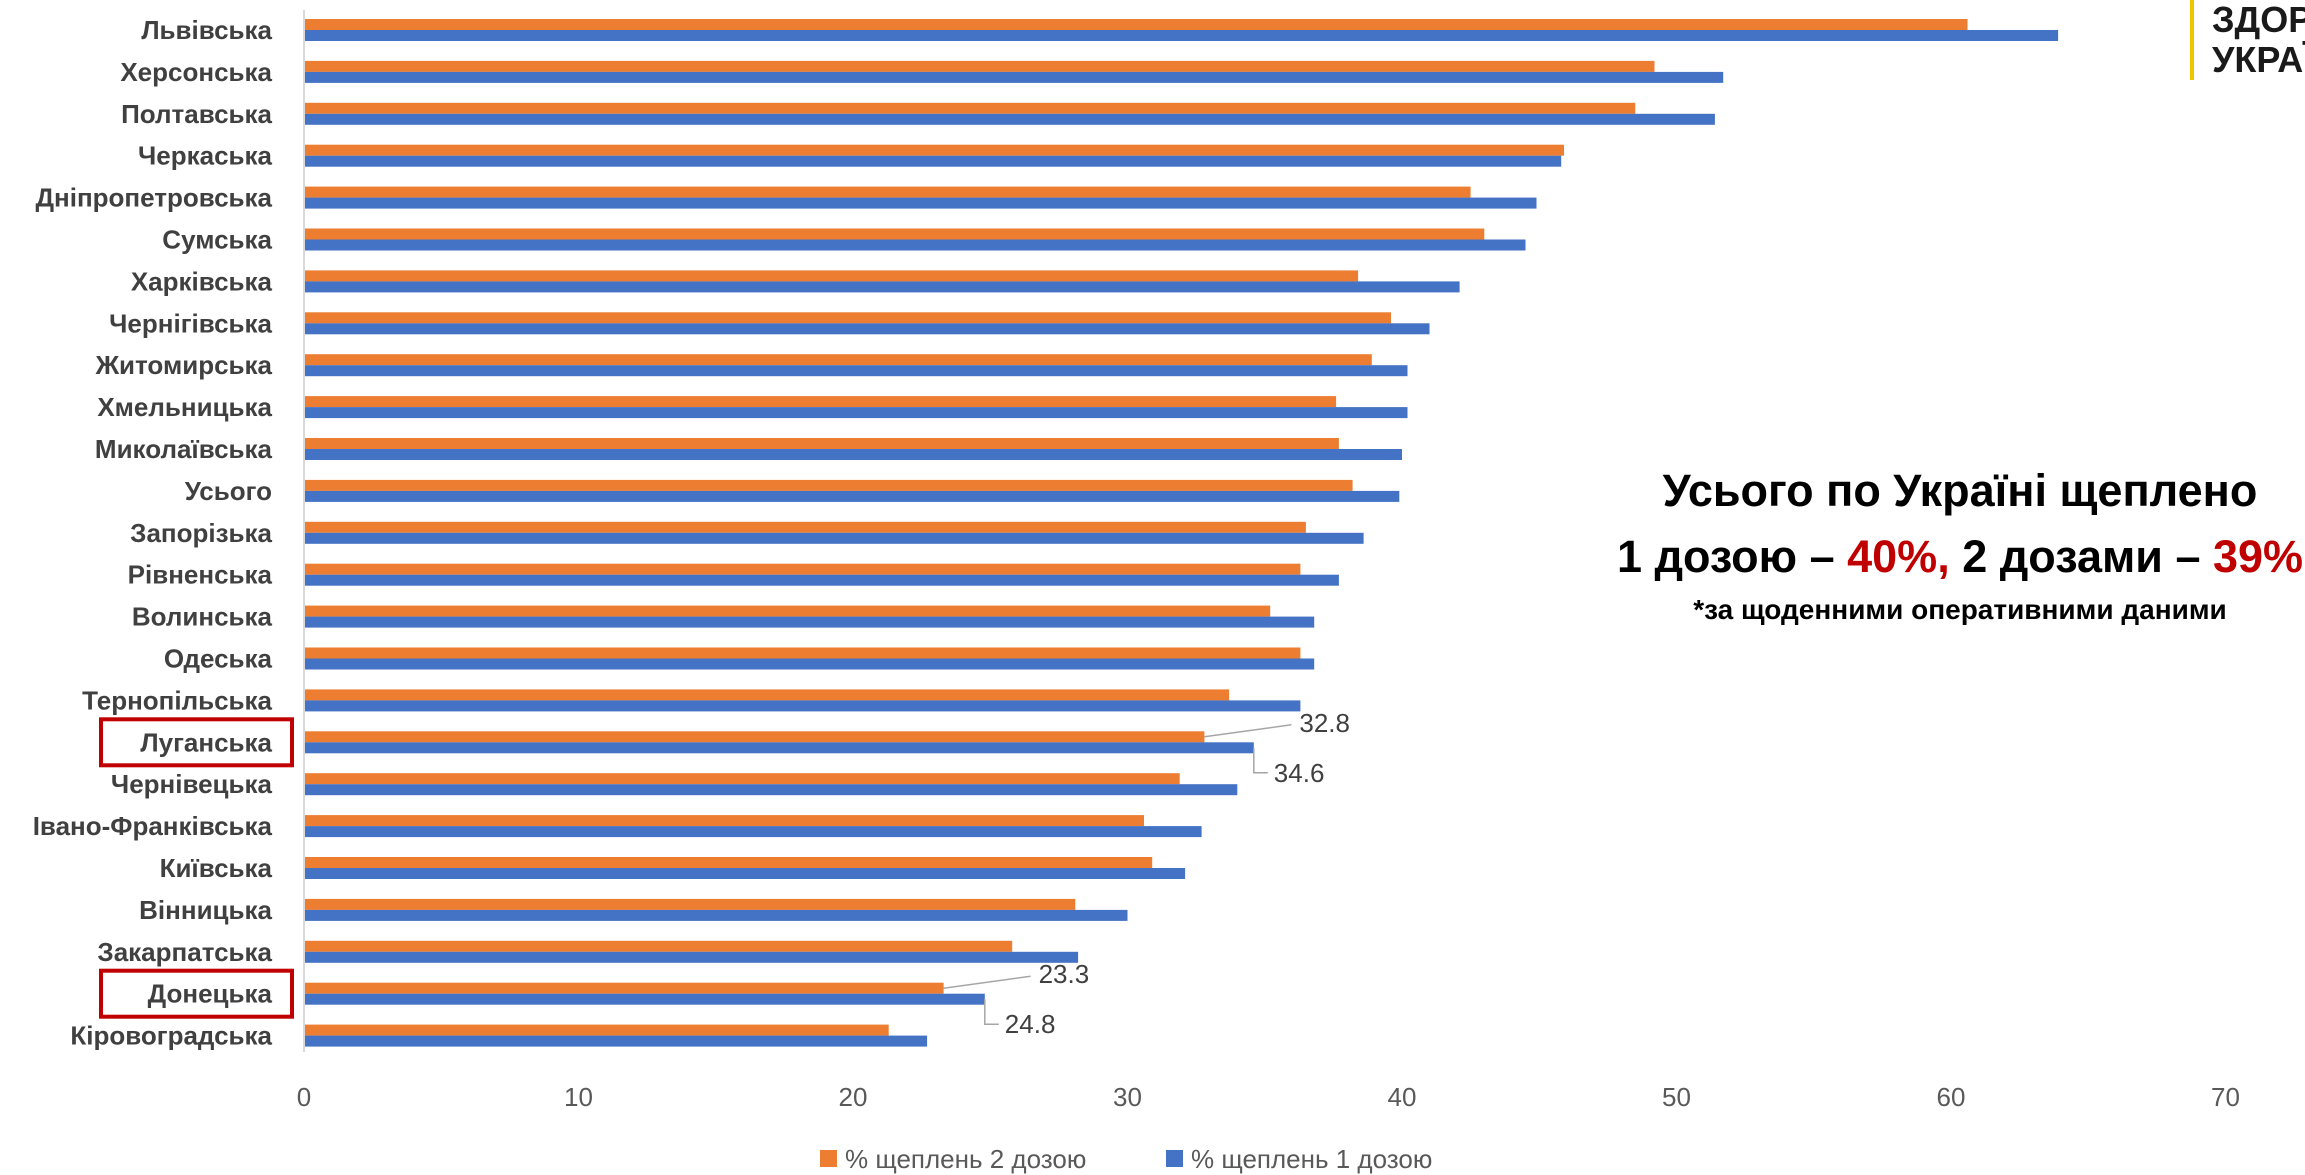  I want to click on legend-label: % щеплень 2 дозою, so click(965, 1159).